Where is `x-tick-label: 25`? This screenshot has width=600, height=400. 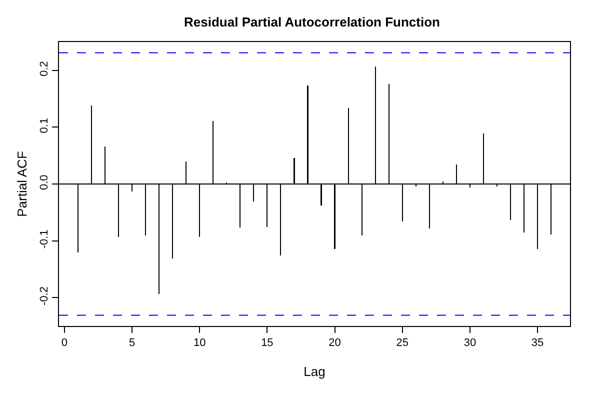
x-tick-label: 25 is located at coordinates (402, 343).